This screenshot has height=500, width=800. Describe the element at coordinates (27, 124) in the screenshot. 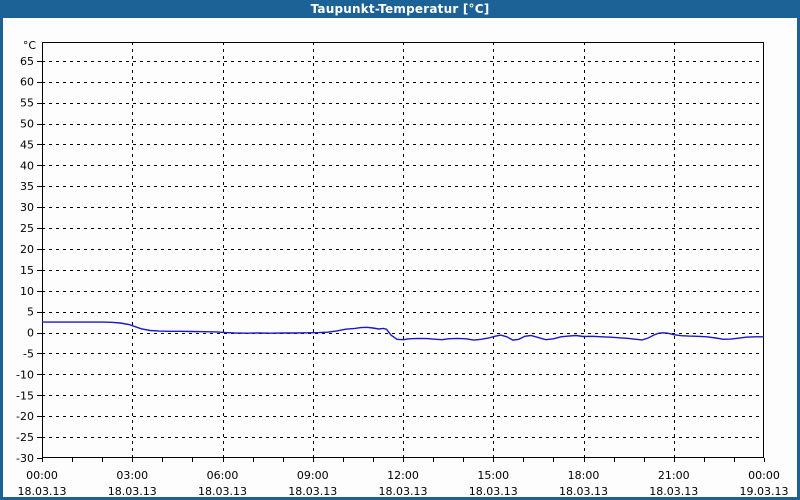

I see `y-tick-label: 50` at that location.